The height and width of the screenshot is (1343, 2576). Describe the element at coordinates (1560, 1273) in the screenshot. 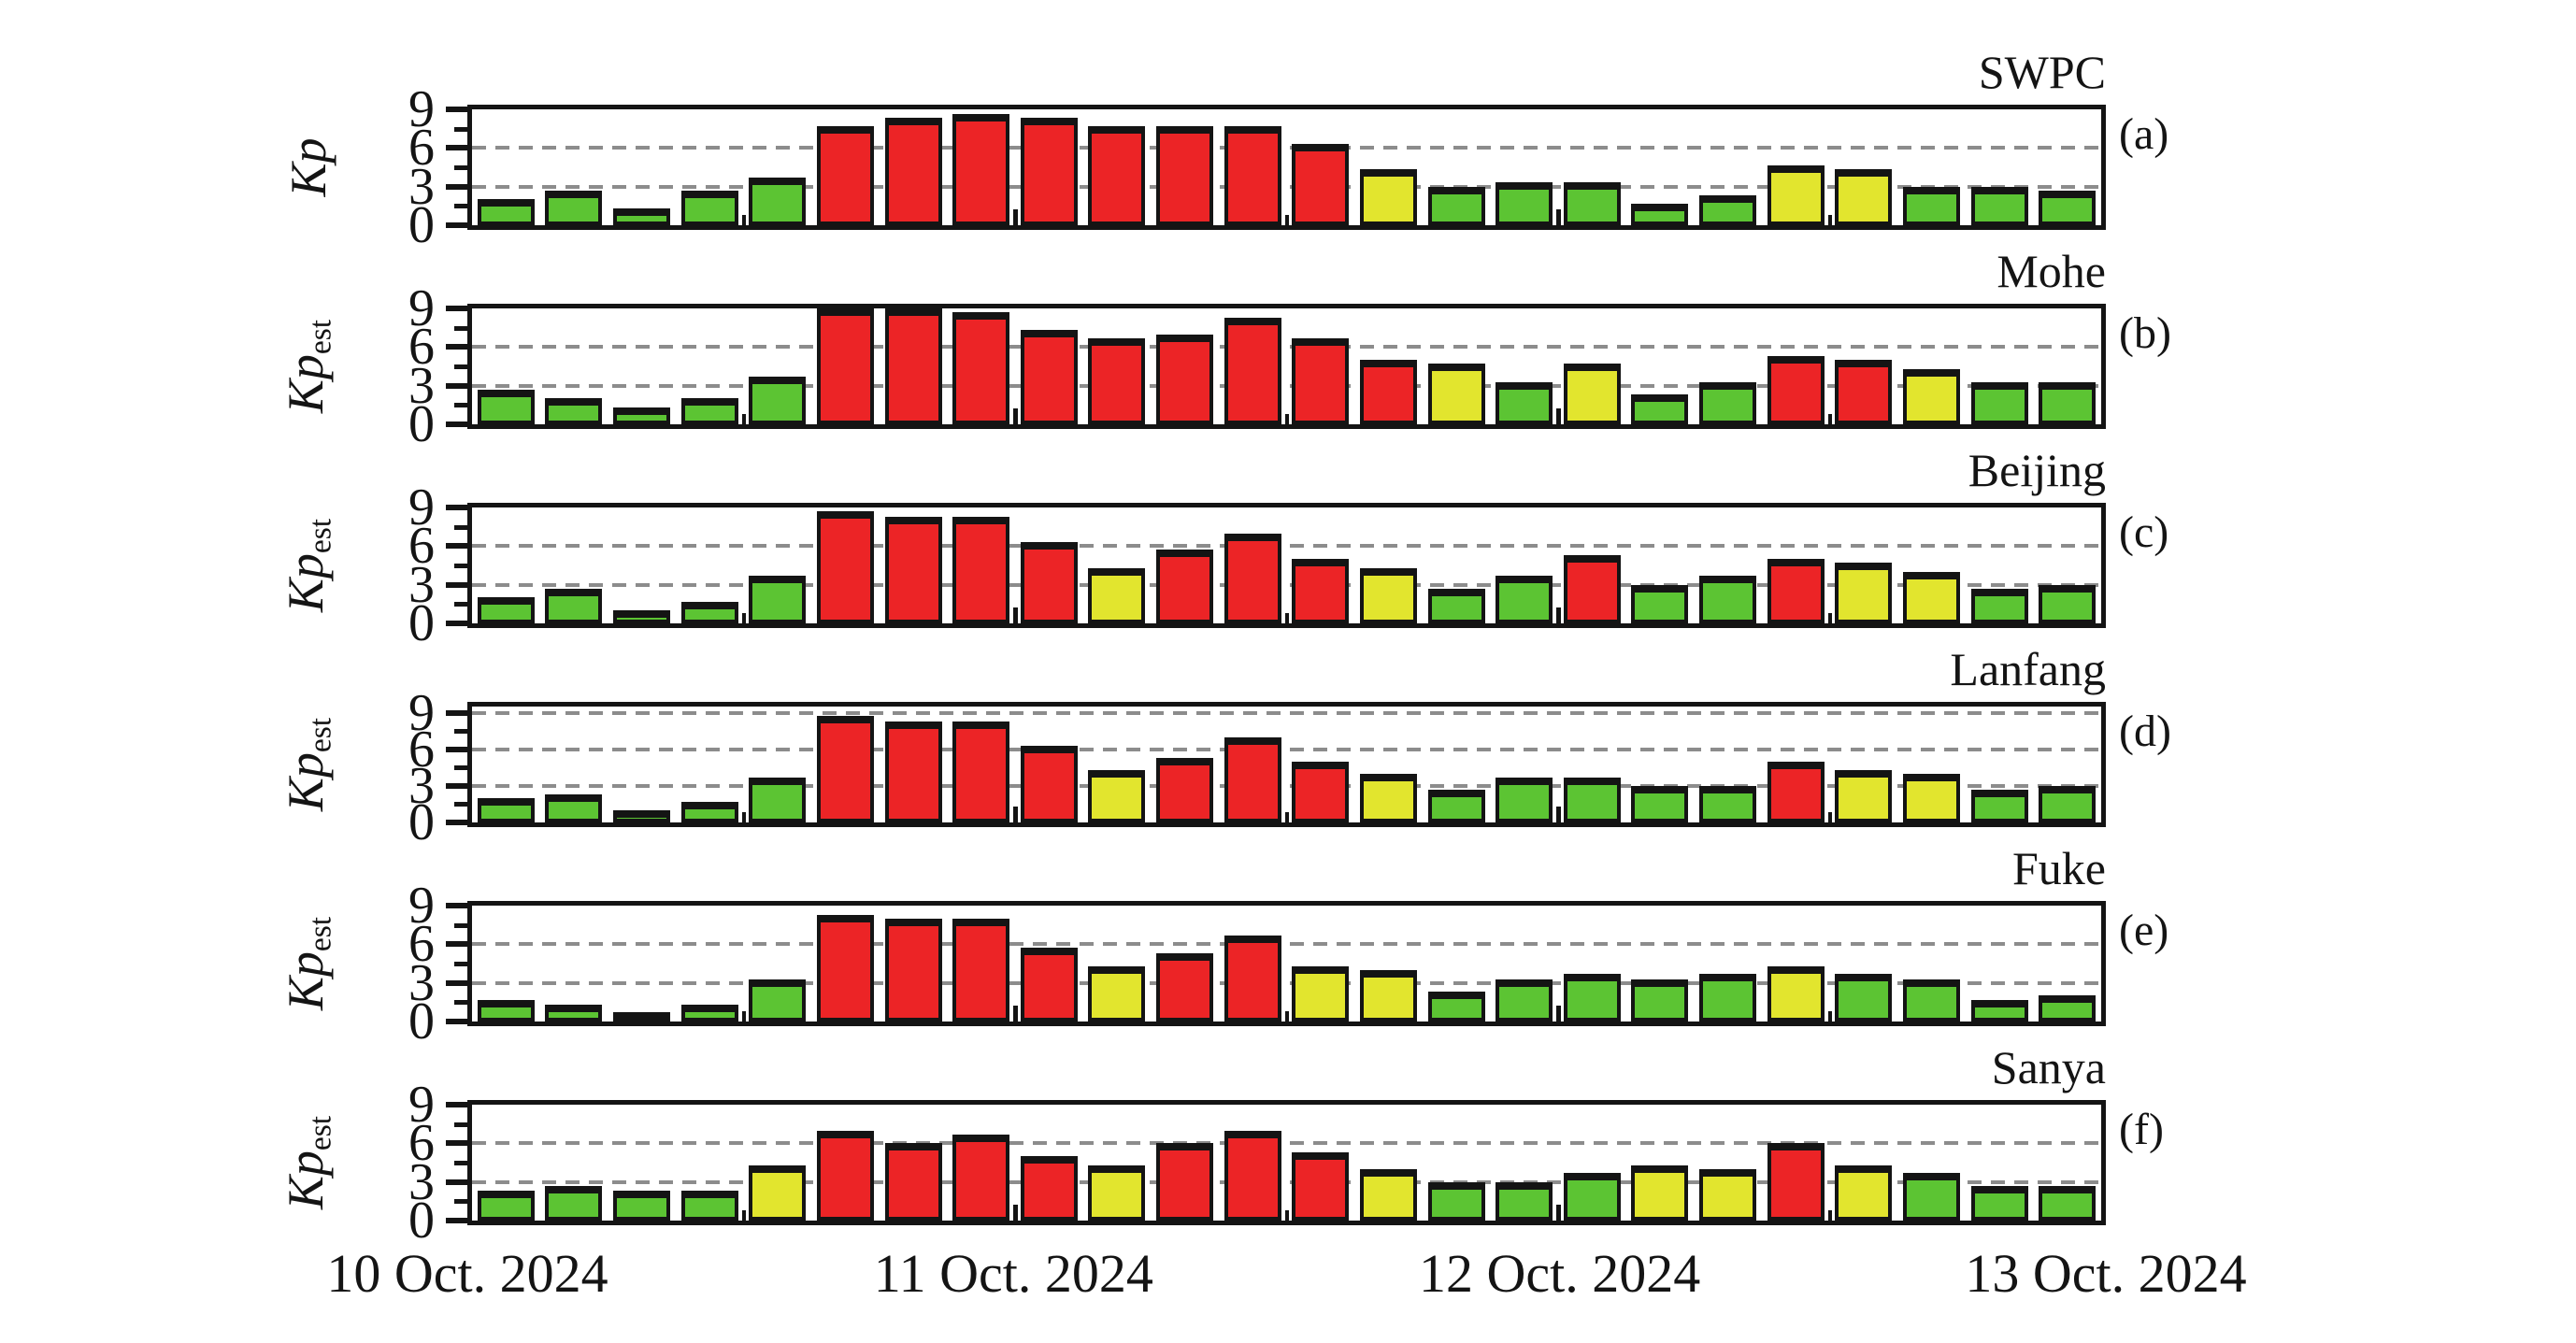

I see `x-date-label-2: 12 Oct. 2024` at that location.